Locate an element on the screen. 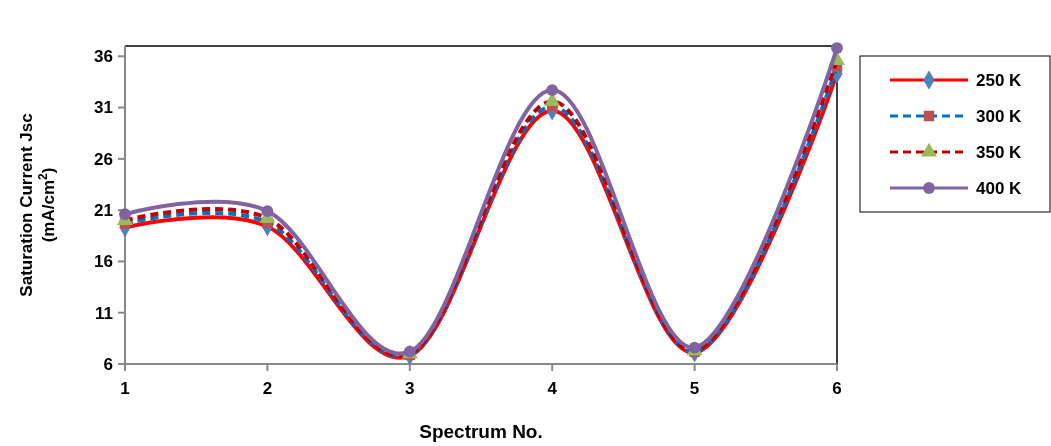 This screenshot has width=1051, height=446. y-tick-label: 26 is located at coordinates (103, 159).